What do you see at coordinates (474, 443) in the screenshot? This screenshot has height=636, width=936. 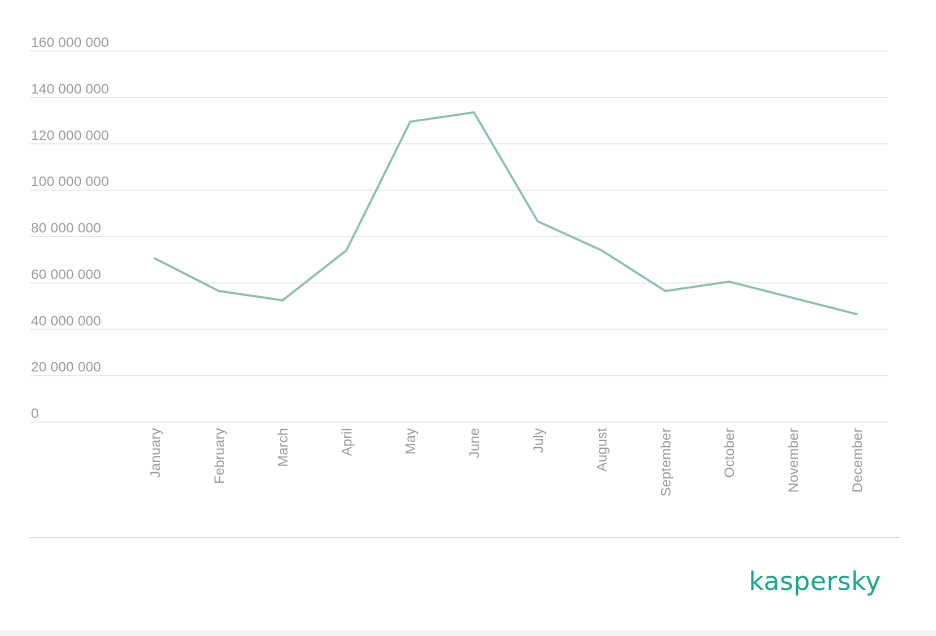 I see `x-tick-label: June` at bounding box center [474, 443].